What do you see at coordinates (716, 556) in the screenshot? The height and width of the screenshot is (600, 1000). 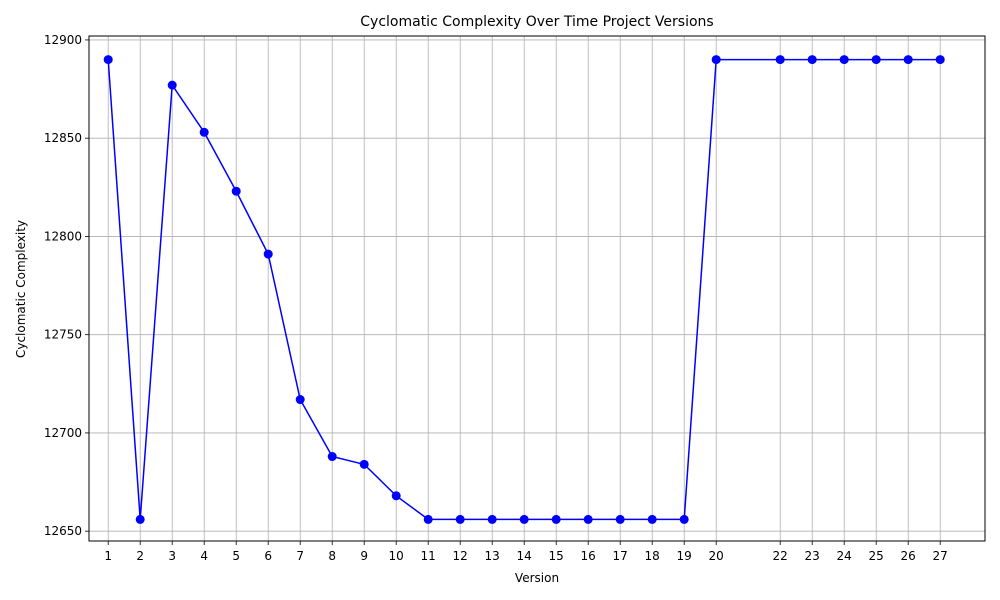 I see `x-tick-label: 20` at bounding box center [716, 556].